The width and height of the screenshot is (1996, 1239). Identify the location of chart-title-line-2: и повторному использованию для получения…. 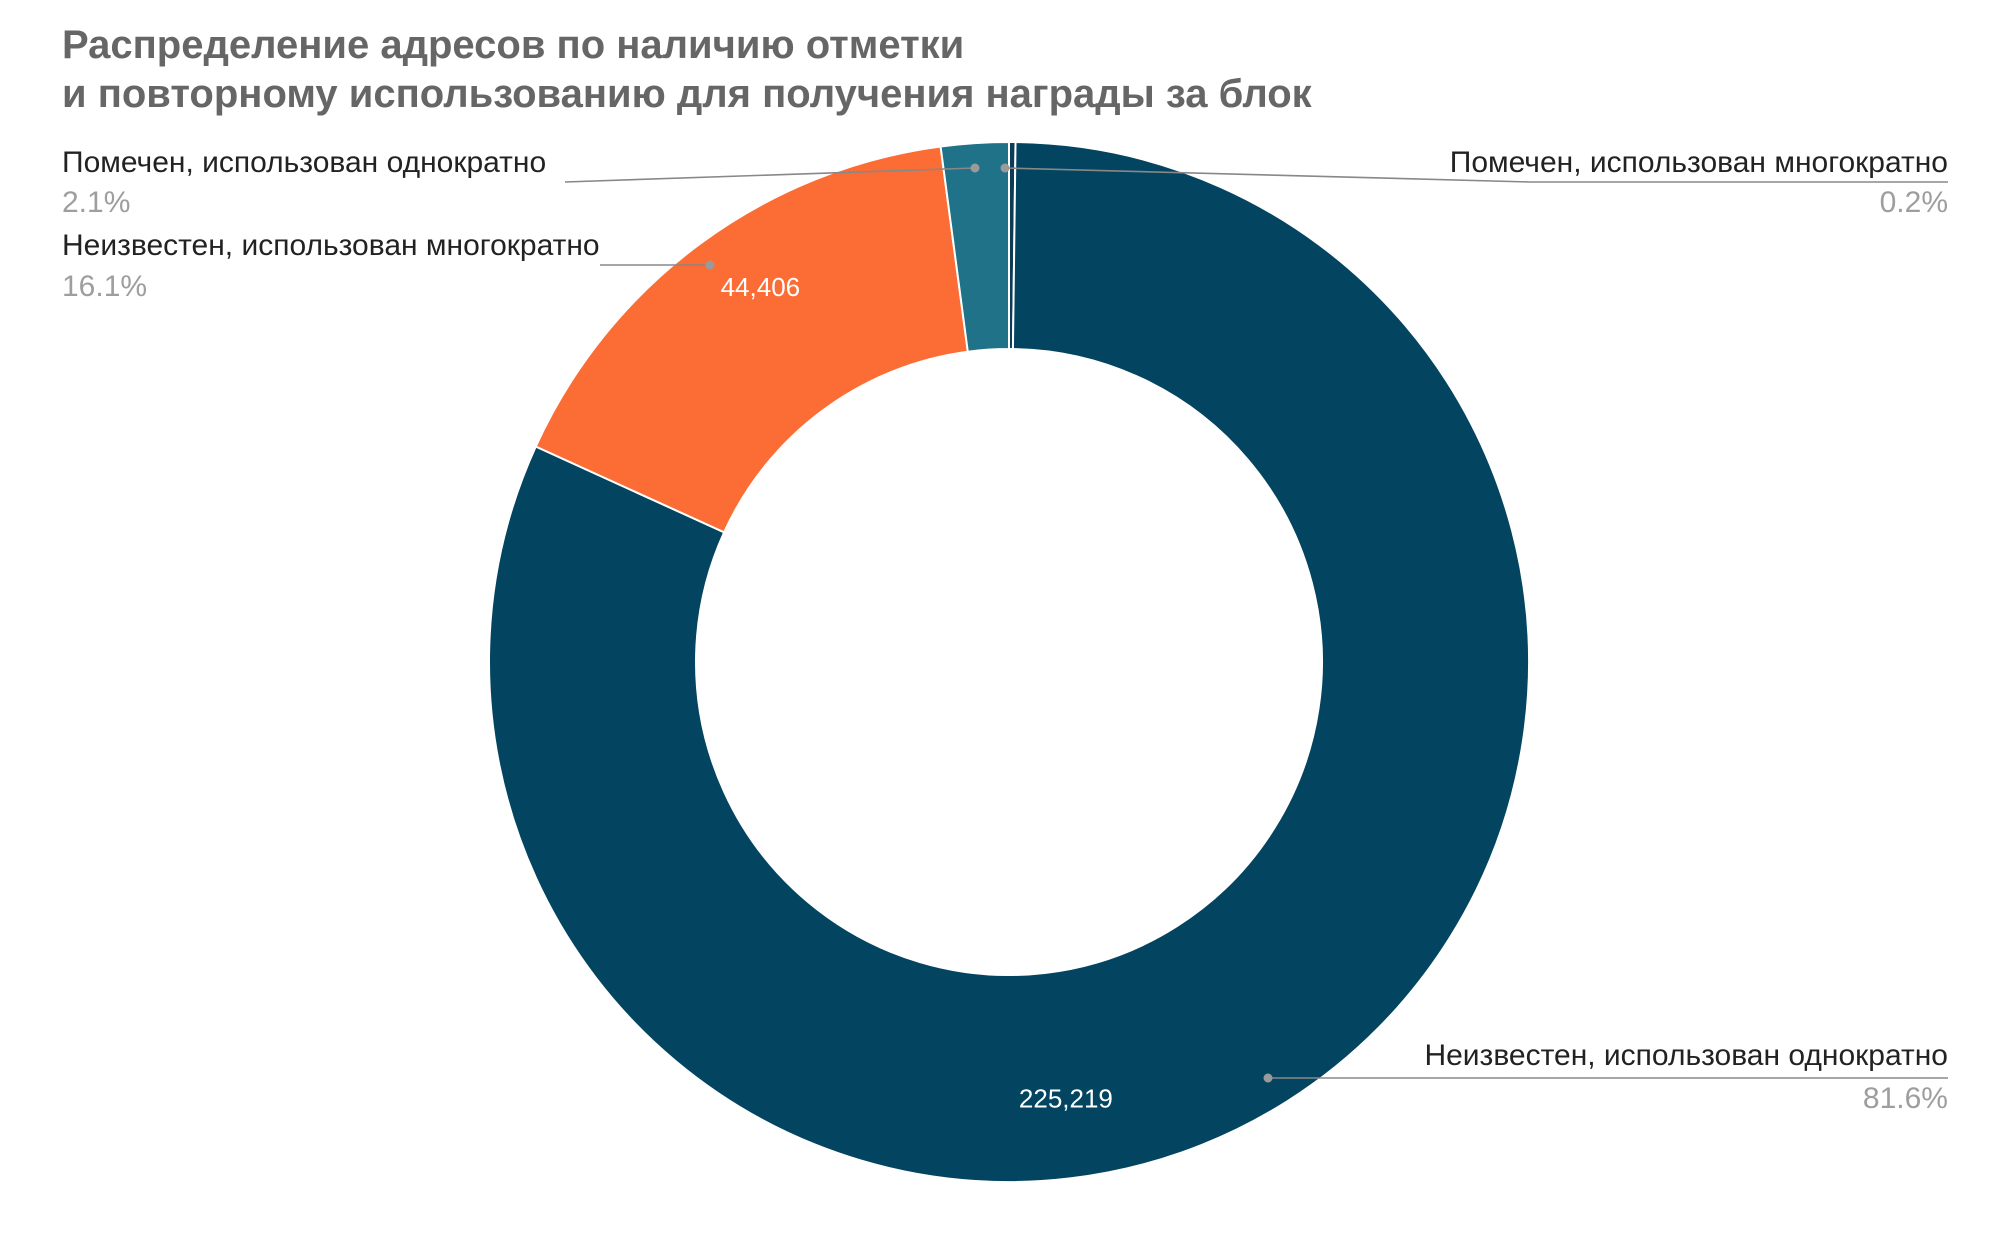
(687, 94).